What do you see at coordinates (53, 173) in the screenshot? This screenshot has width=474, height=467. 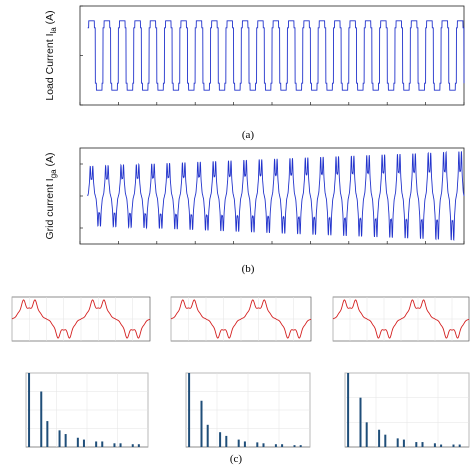 I see `y-axis-label-sub: ga` at bounding box center [53, 173].